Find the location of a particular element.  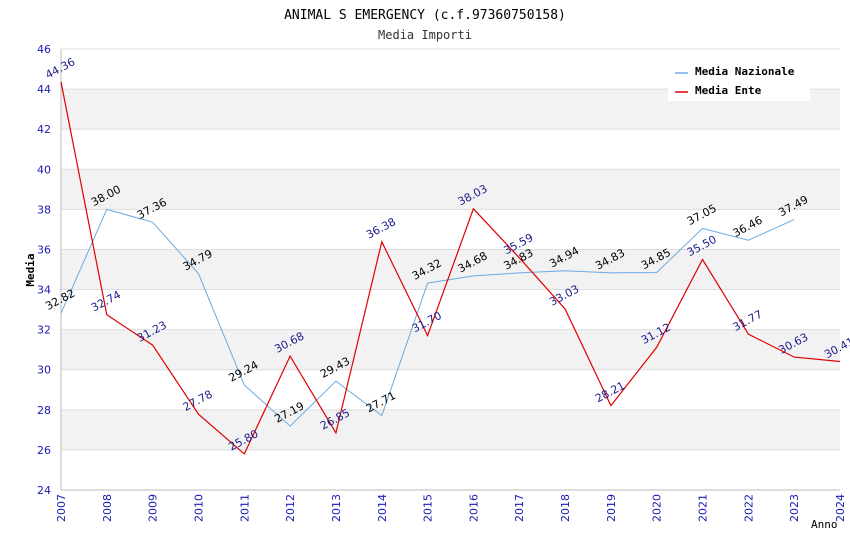

y-tick-label: 24 is located at coordinates (44, 490).